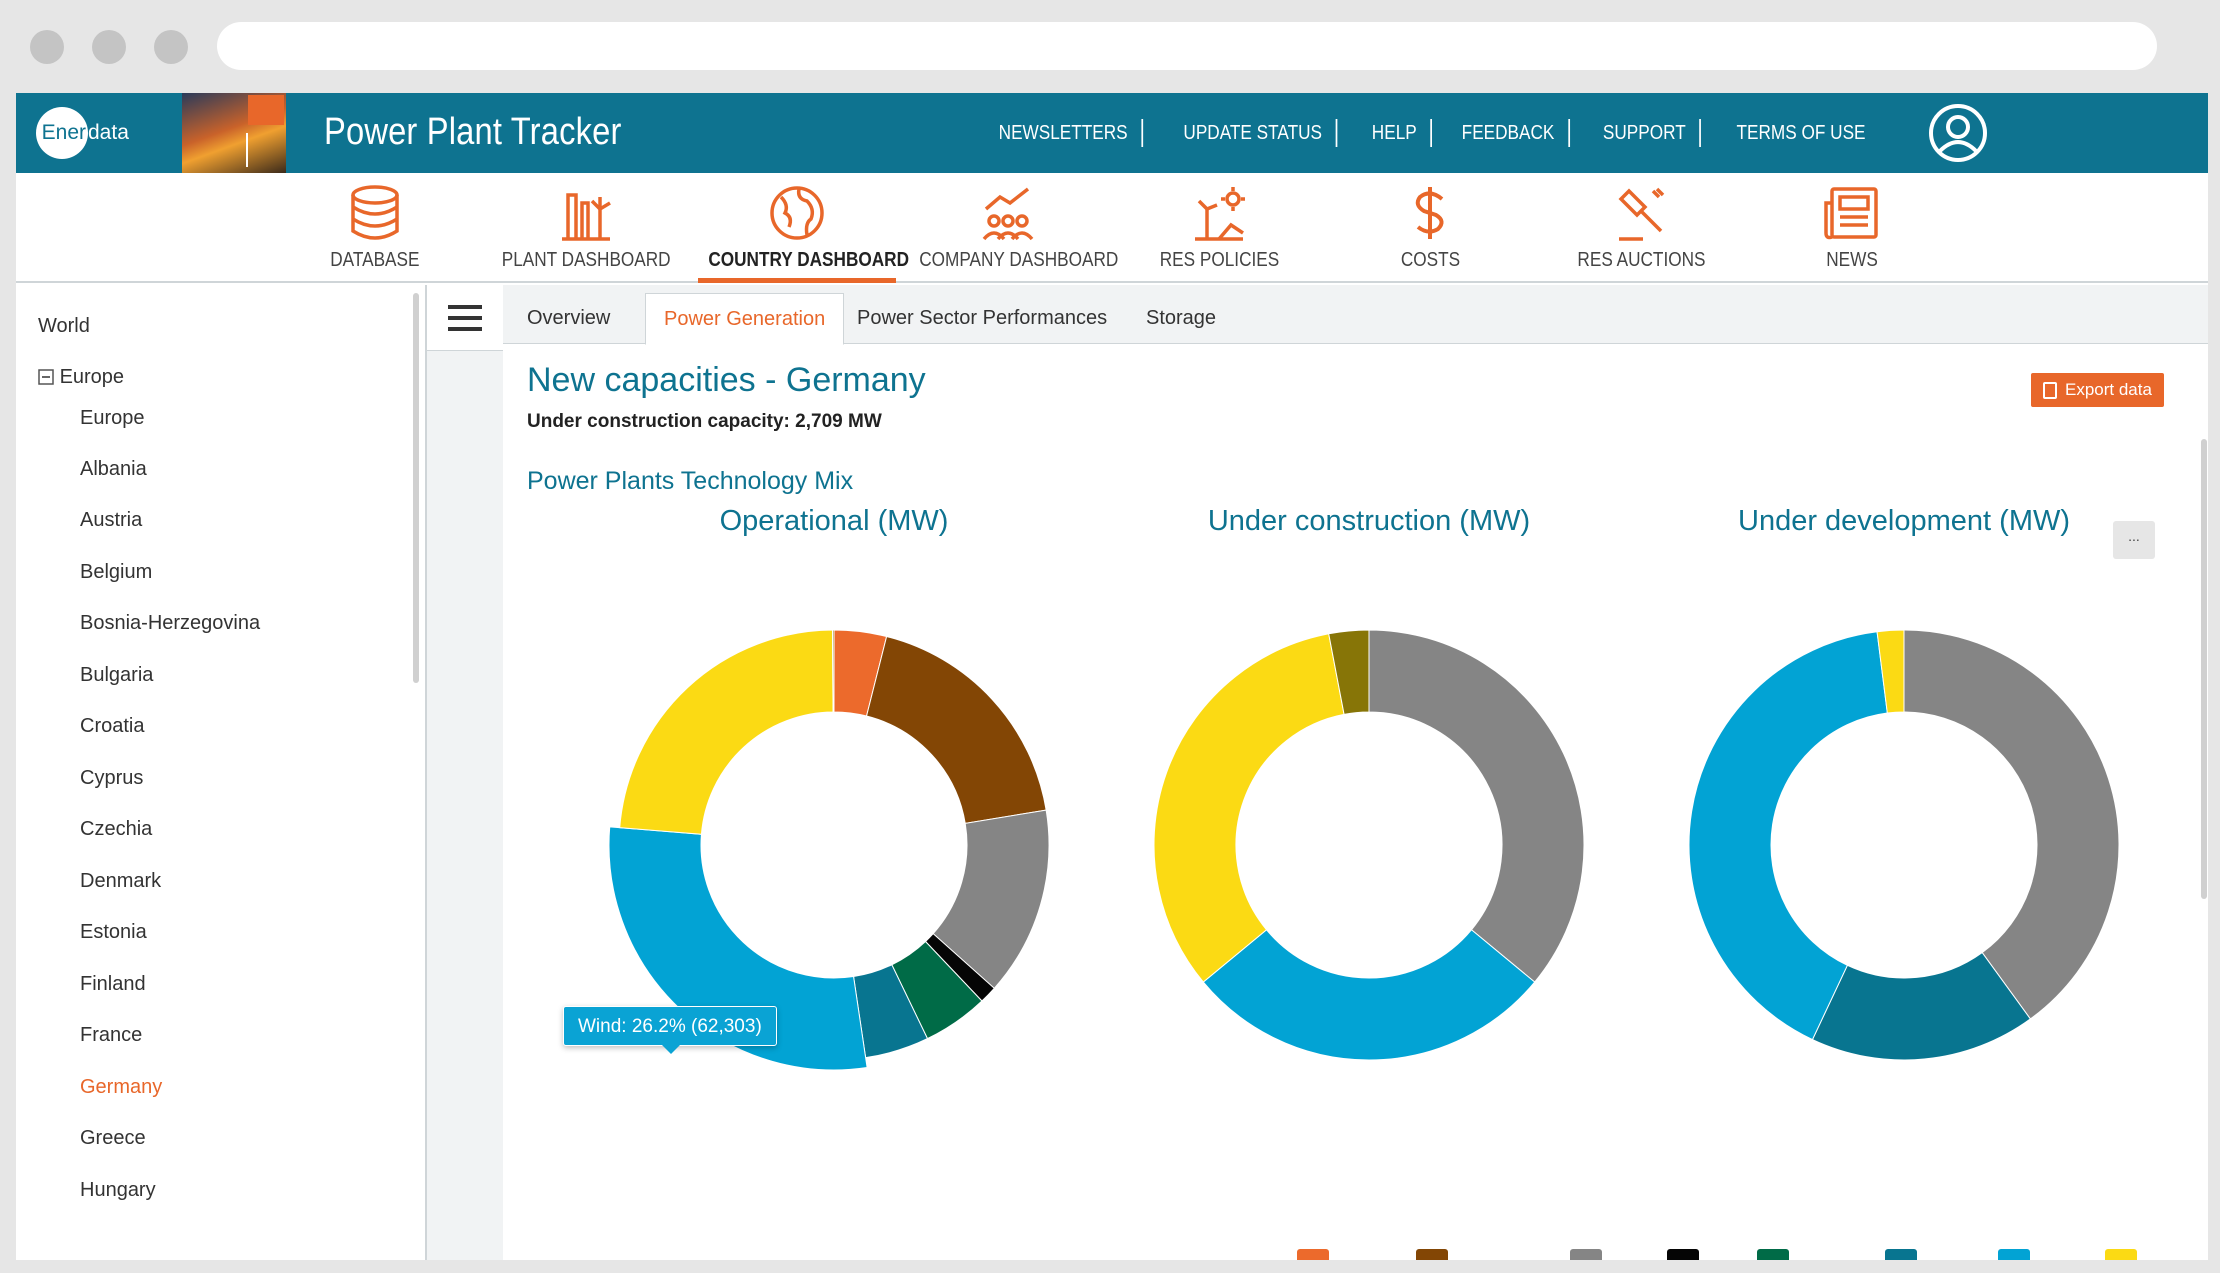 This screenshot has width=2220, height=1273. I want to click on tab-power-generation: Power Generation, so click(745, 319).